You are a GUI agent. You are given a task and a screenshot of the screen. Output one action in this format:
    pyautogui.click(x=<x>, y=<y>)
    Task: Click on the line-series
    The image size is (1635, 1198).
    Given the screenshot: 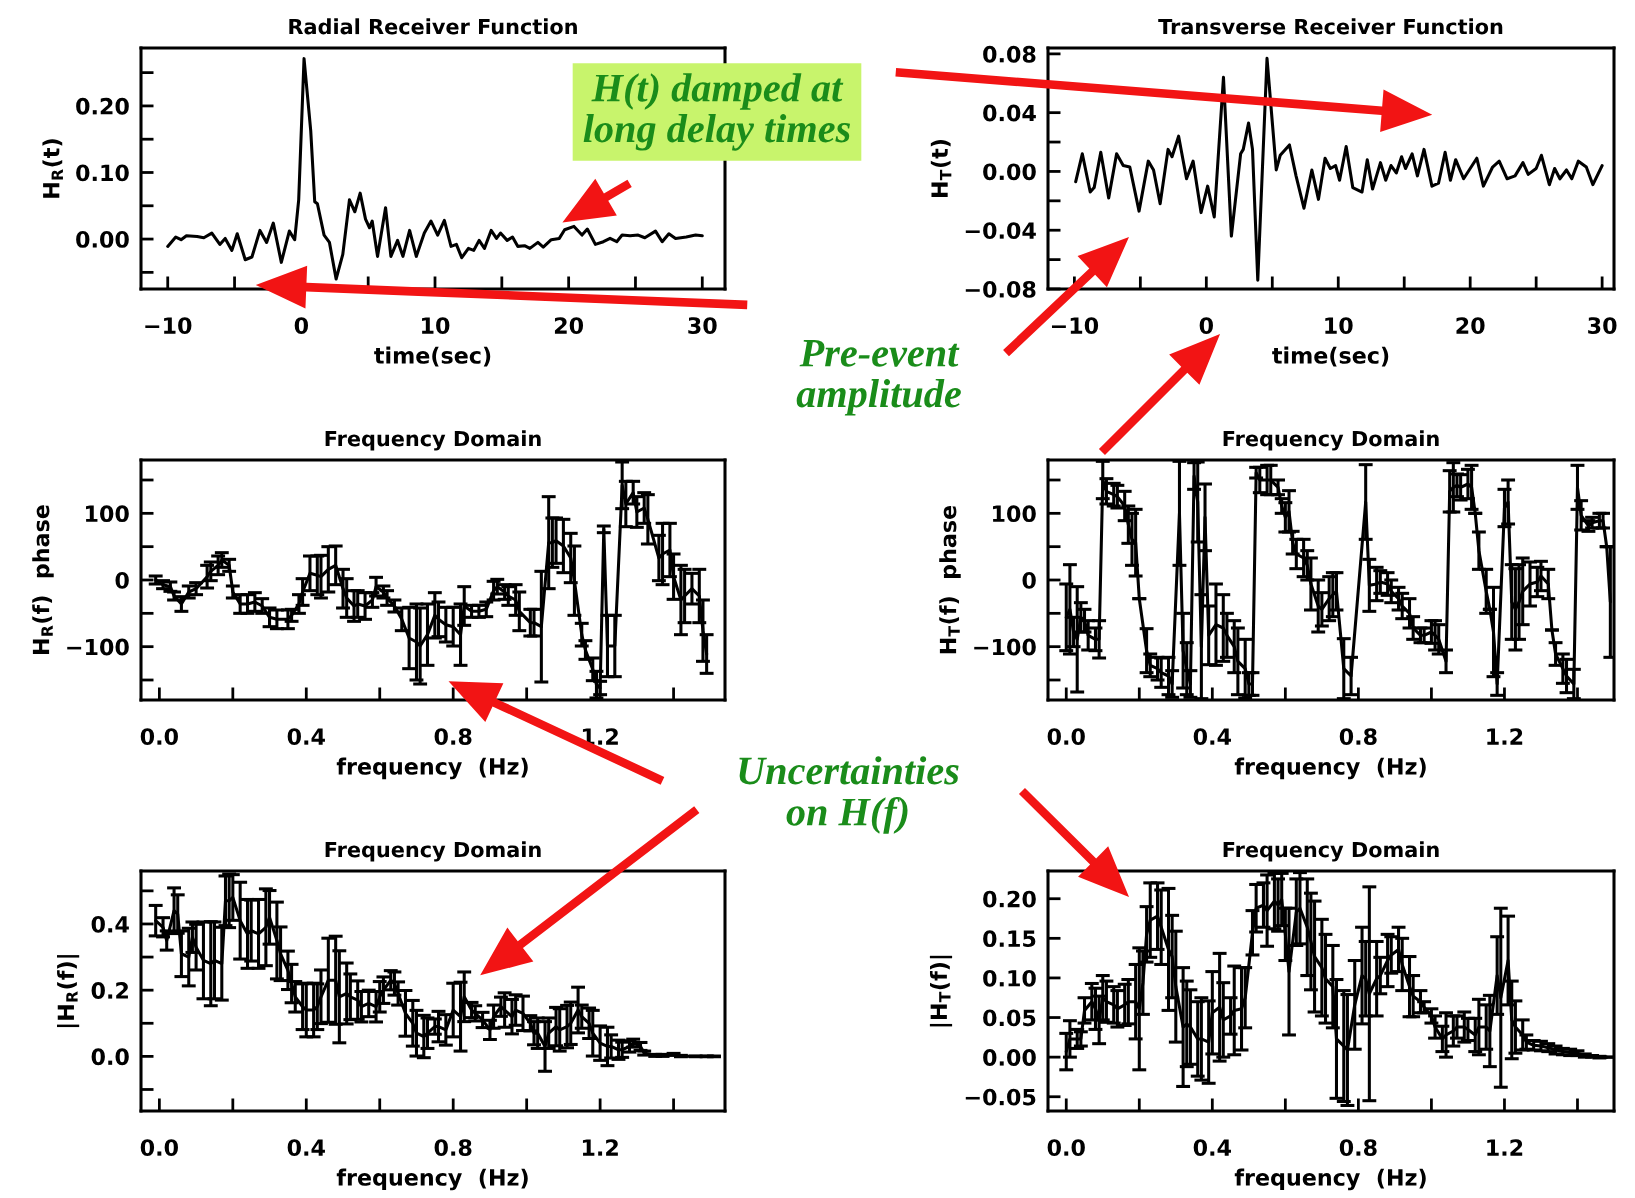 What is the action you would take?
    pyautogui.click(x=1339, y=169)
    